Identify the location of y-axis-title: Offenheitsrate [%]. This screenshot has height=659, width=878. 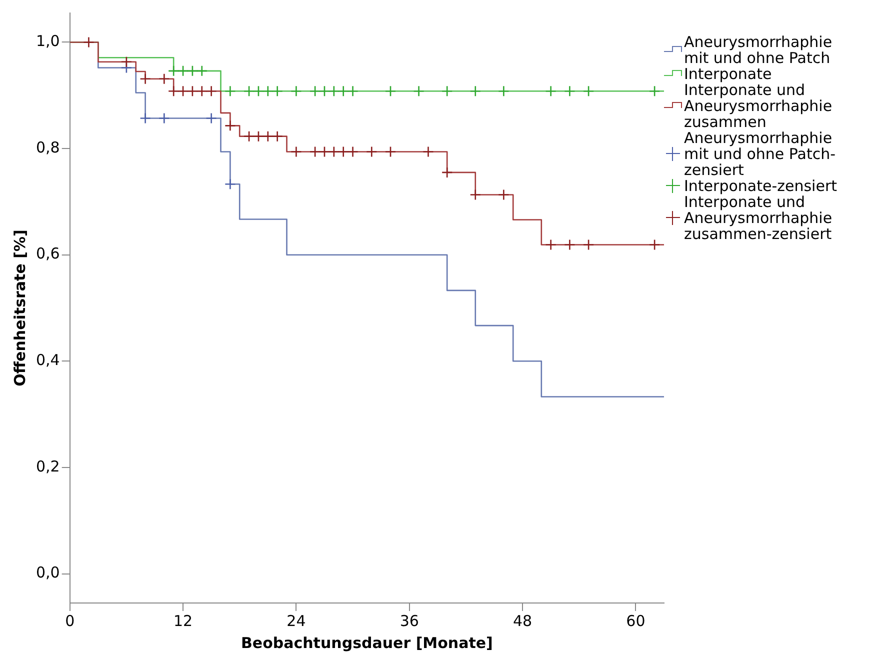
(19, 308).